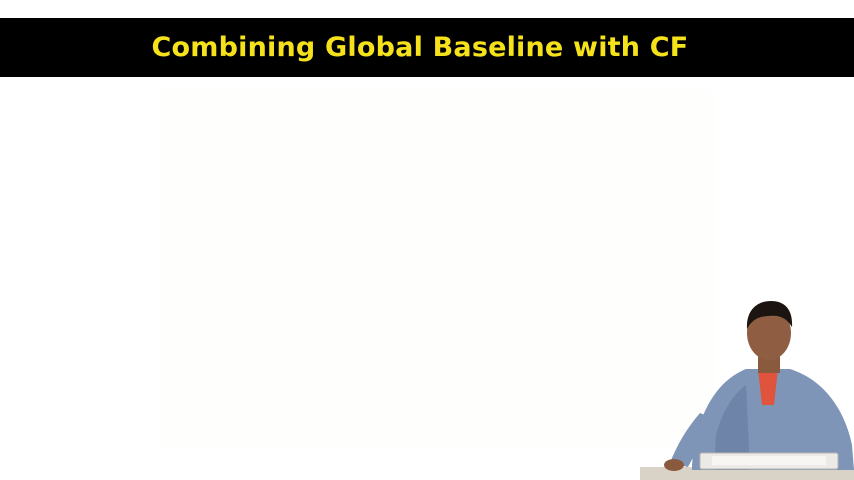 Image resolution: width=854 pixels, height=480 pixels. I want to click on presenter-hair, so click(769, 315).